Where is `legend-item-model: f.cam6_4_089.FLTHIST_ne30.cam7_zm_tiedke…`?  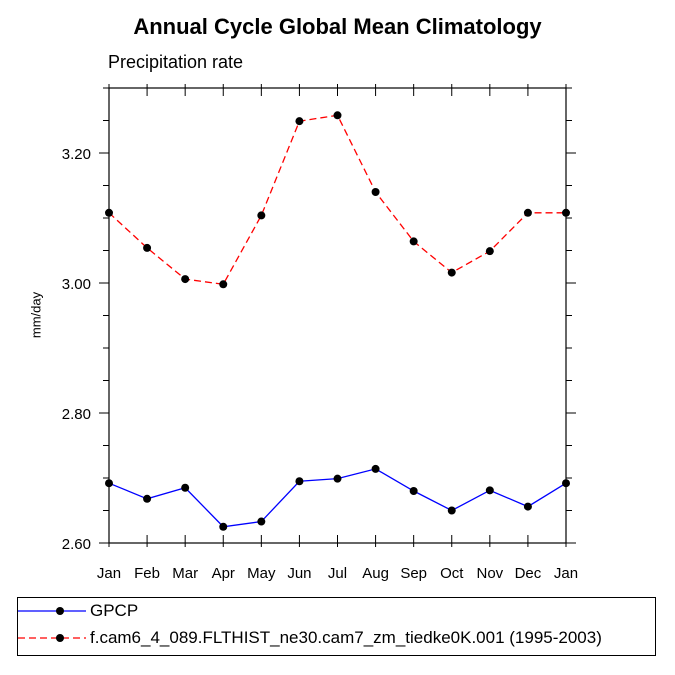 legend-item-model: f.cam6_4_089.FLTHIST_ne30.cam7_zm_tiedke… is located at coordinates (310, 638).